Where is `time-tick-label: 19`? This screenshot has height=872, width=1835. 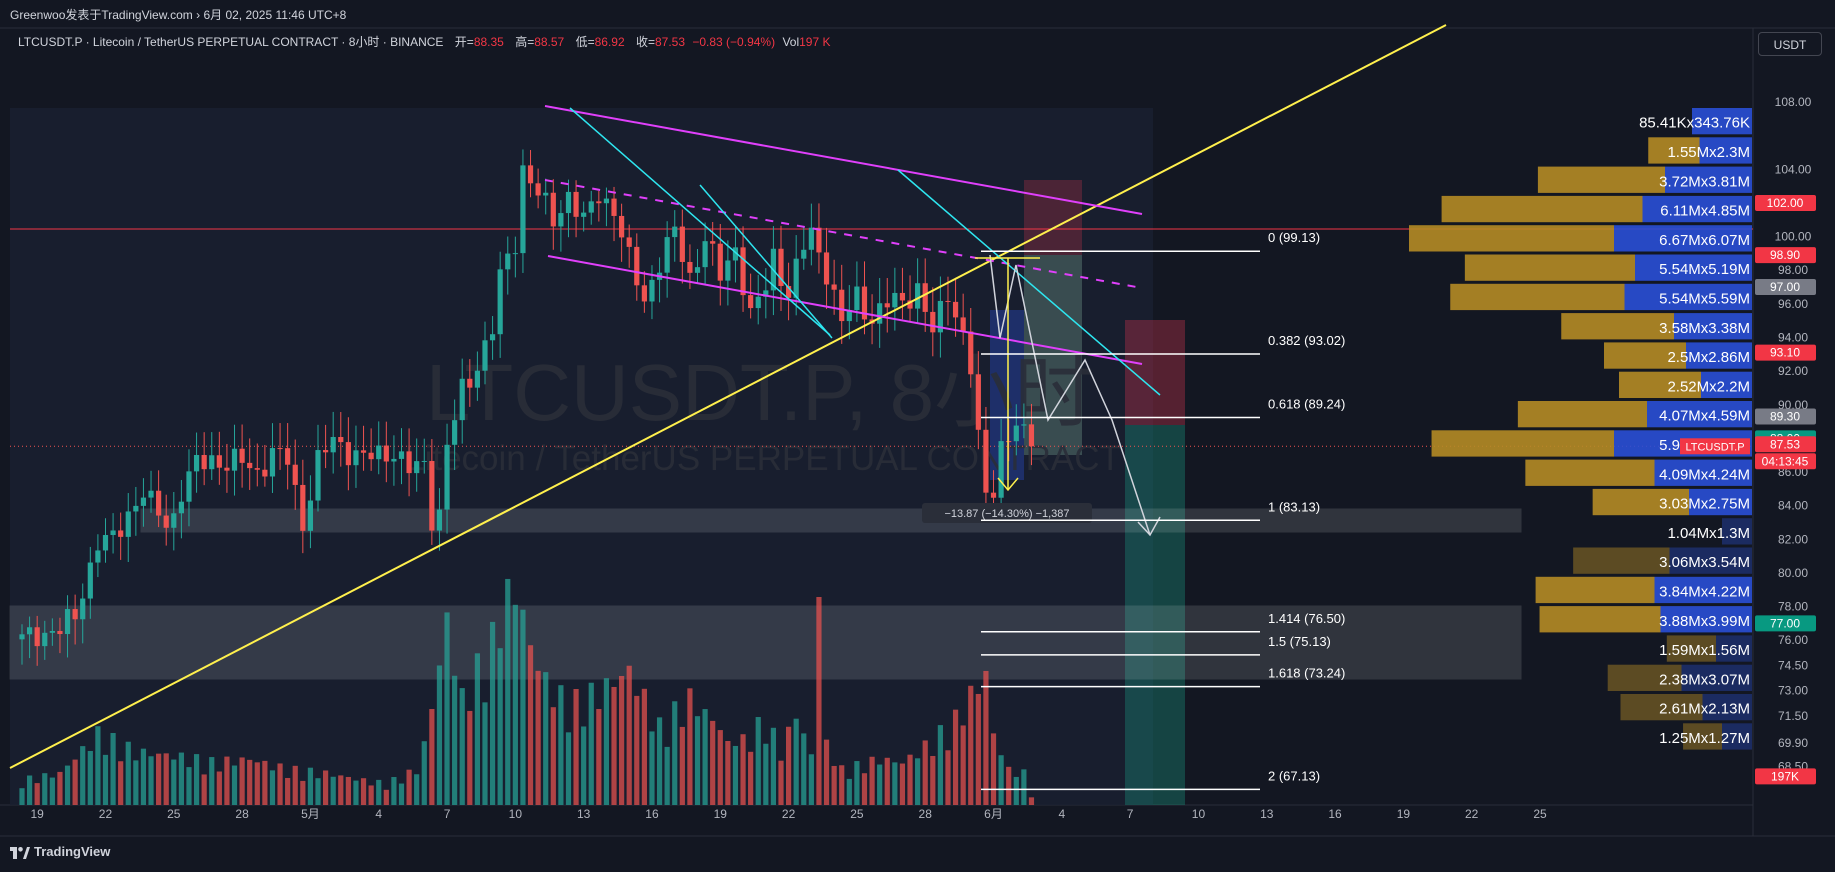
time-tick-label: 19 is located at coordinates (38, 814).